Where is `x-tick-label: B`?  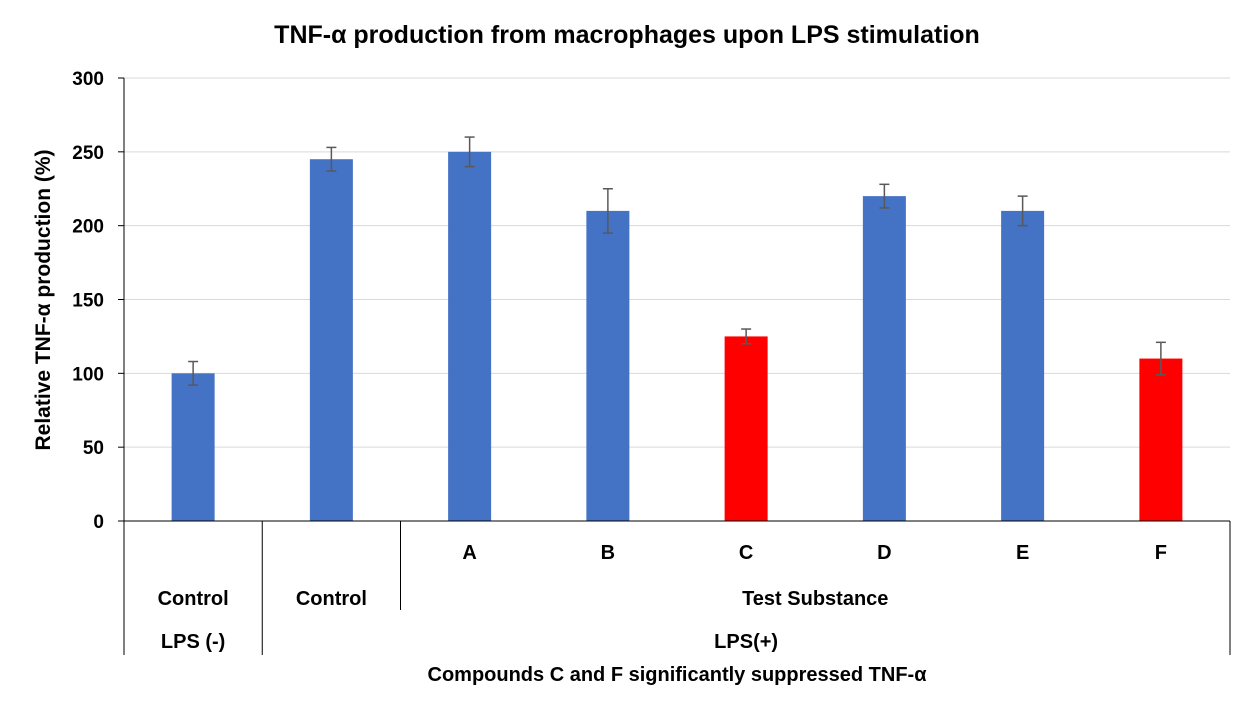
x-tick-label: B is located at coordinates (608, 553).